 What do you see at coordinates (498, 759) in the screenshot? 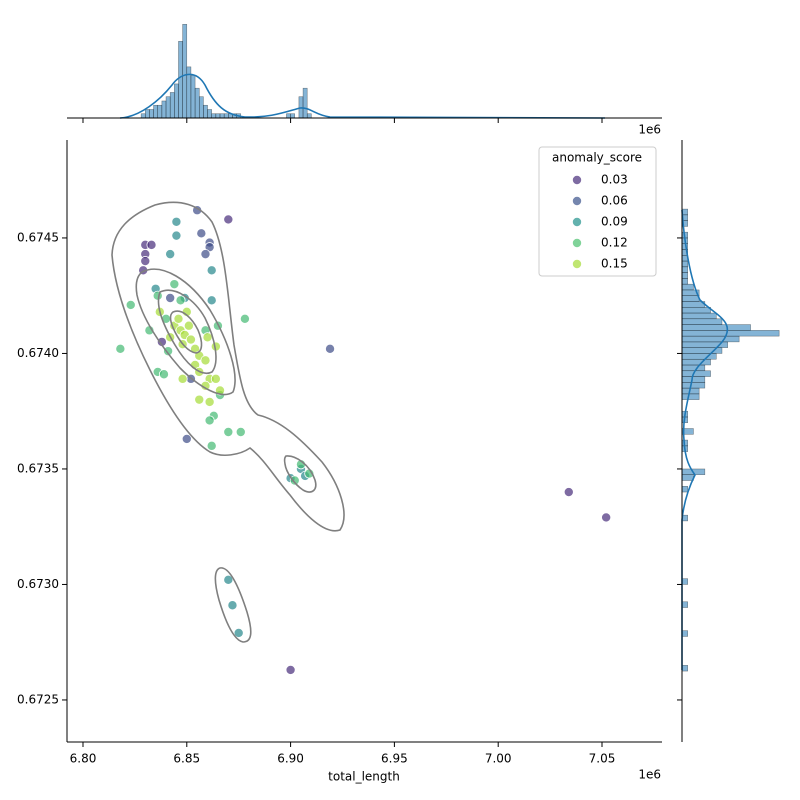
I see `x-tick-label: 7.00` at bounding box center [498, 759].